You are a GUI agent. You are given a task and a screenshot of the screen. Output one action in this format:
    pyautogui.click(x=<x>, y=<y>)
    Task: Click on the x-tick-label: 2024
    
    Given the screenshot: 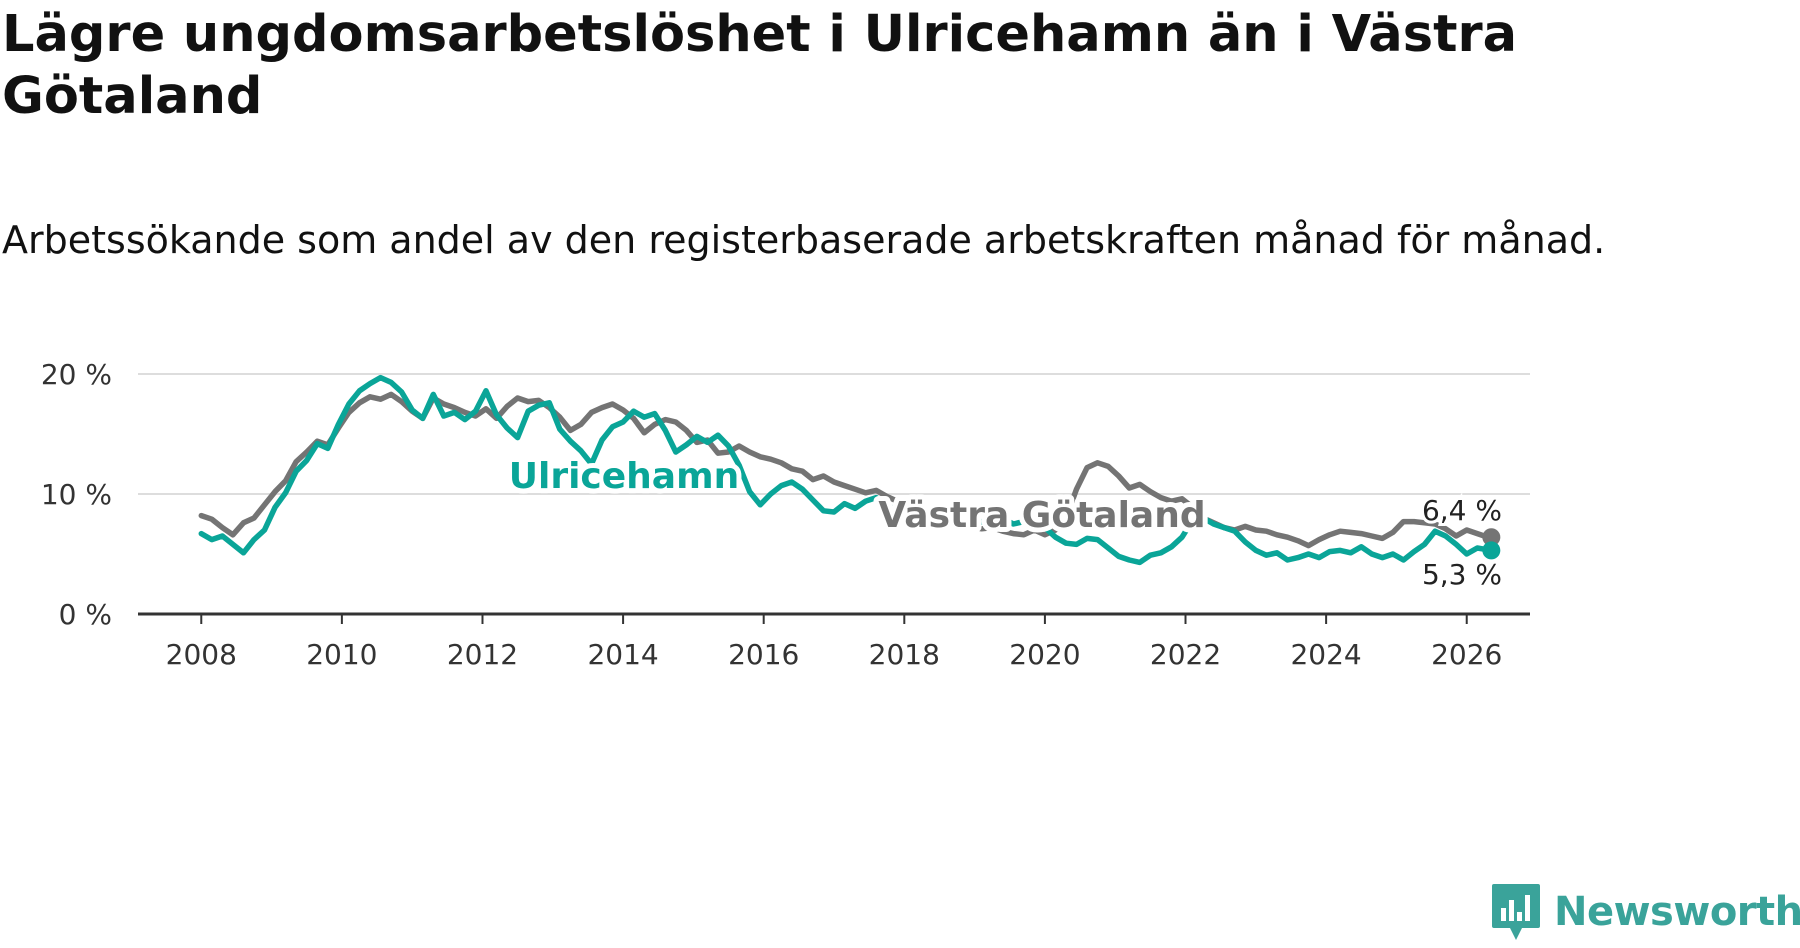 What is the action you would take?
    pyautogui.click(x=1325, y=654)
    